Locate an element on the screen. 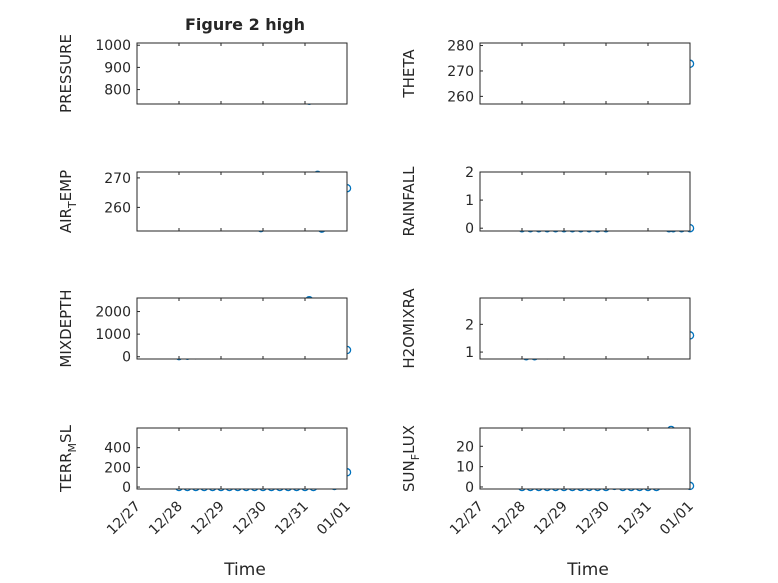 The image size is (778, 583). x-axis-label-left: Time is located at coordinates (244, 570).